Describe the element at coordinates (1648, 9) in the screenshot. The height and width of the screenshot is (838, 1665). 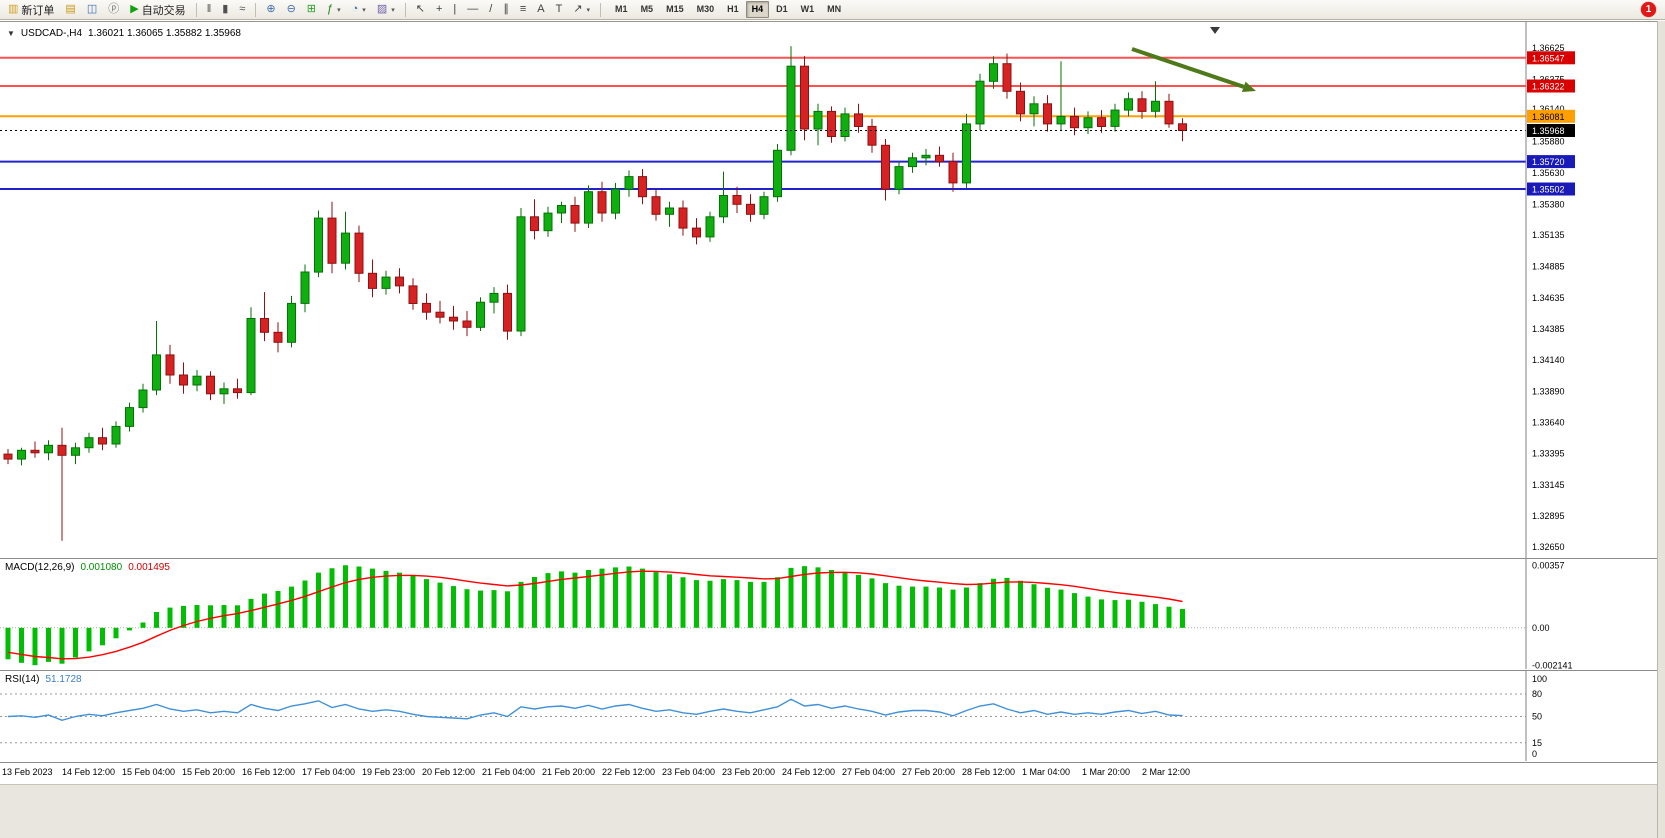
I see `notification-badge: 1` at that location.